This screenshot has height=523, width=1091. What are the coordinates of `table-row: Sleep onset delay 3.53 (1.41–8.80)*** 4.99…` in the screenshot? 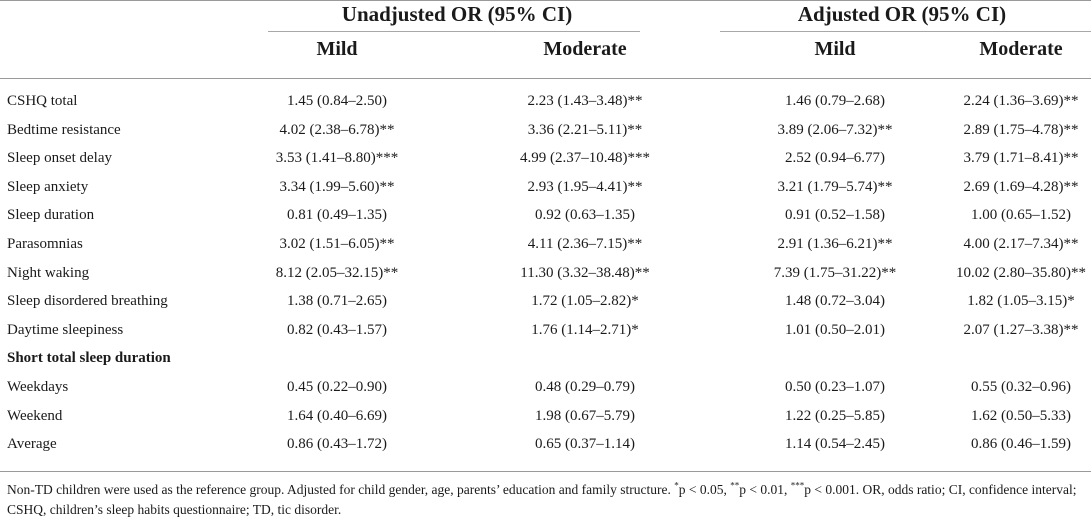 It's located at (545, 158).